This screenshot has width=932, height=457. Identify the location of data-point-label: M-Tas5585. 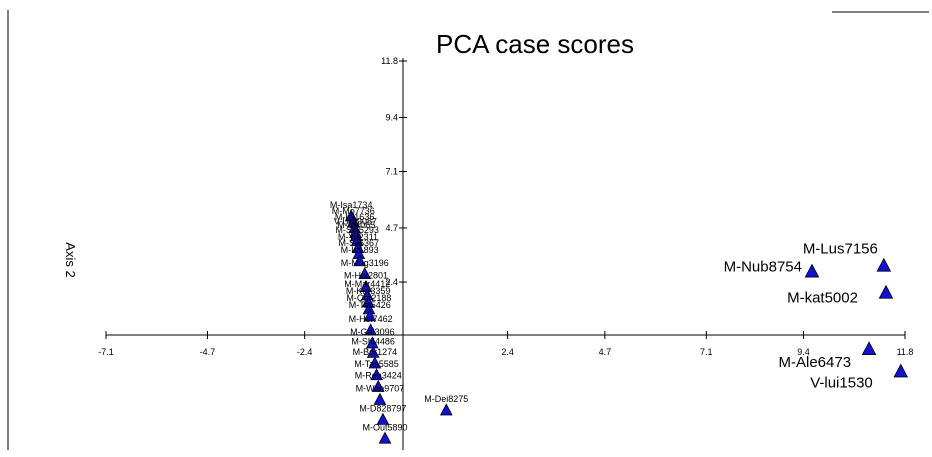
(376, 364).